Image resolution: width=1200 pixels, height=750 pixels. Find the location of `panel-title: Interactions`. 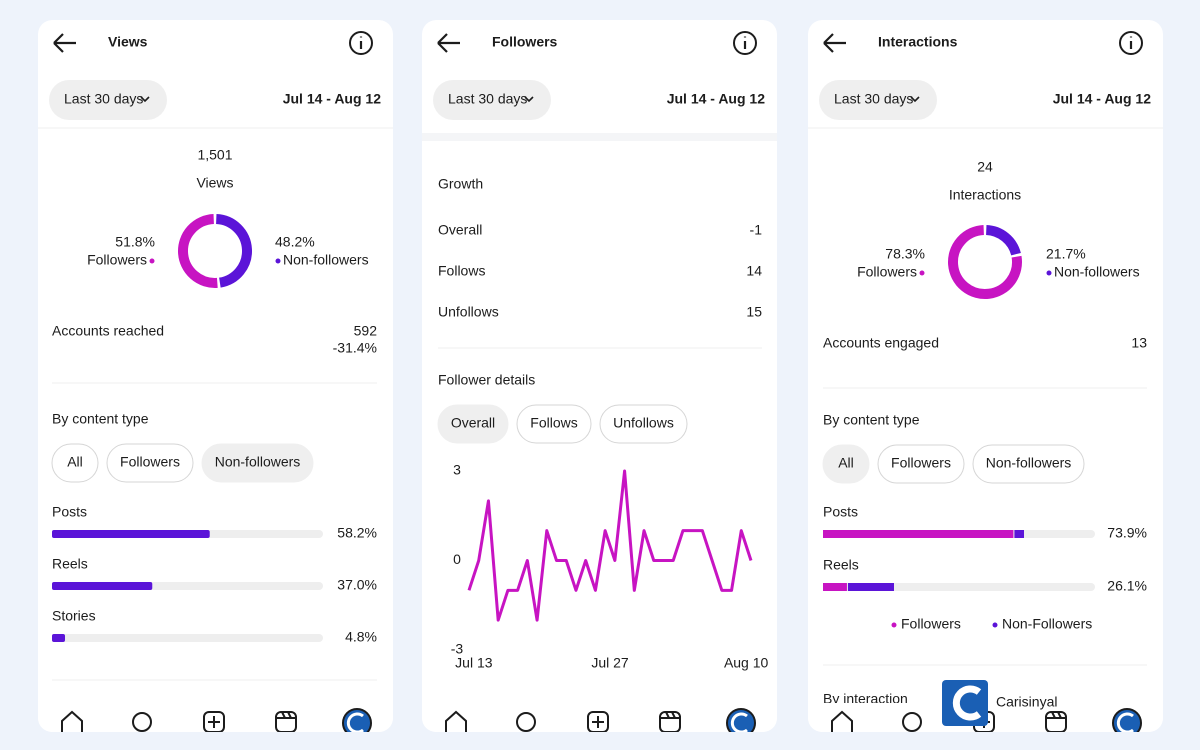

panel-title: Interactions is located at coordinates (918, 42).